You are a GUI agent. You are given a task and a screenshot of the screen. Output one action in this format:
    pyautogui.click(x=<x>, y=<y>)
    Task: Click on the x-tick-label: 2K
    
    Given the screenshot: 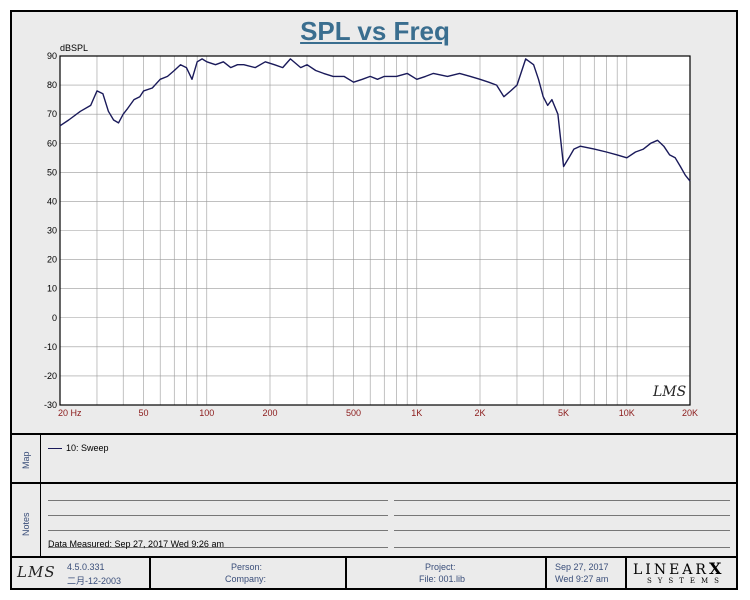 What is the action you would take?
    pyautogui.click(x=479, y=413)
    